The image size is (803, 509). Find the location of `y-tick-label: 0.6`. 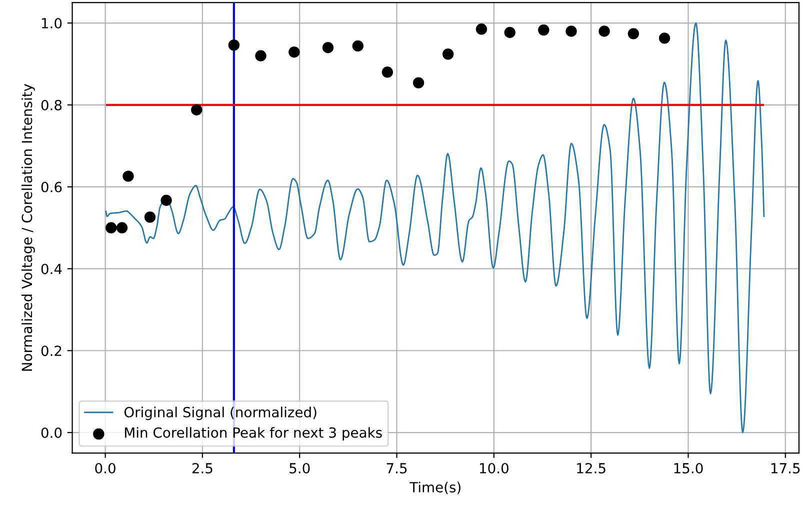

y-tick-label: 0.6 is located at coordinates (51, 187).